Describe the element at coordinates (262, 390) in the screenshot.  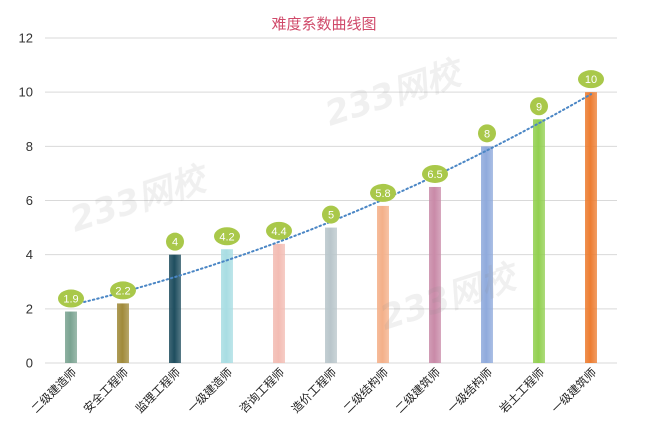
I see `x-tick-label: 咨询工程师` at that location.